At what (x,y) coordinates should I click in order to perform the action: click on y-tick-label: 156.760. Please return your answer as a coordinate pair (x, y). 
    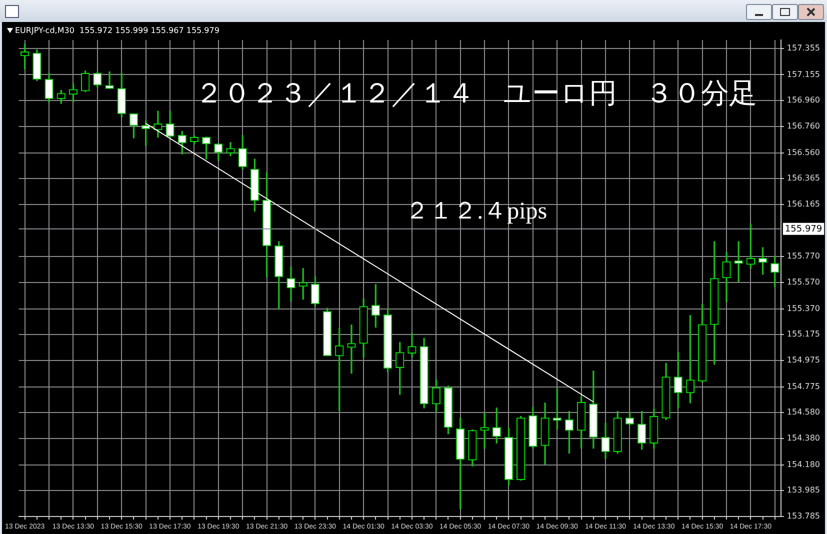
    Looking at the image, I should click on (803, 126).